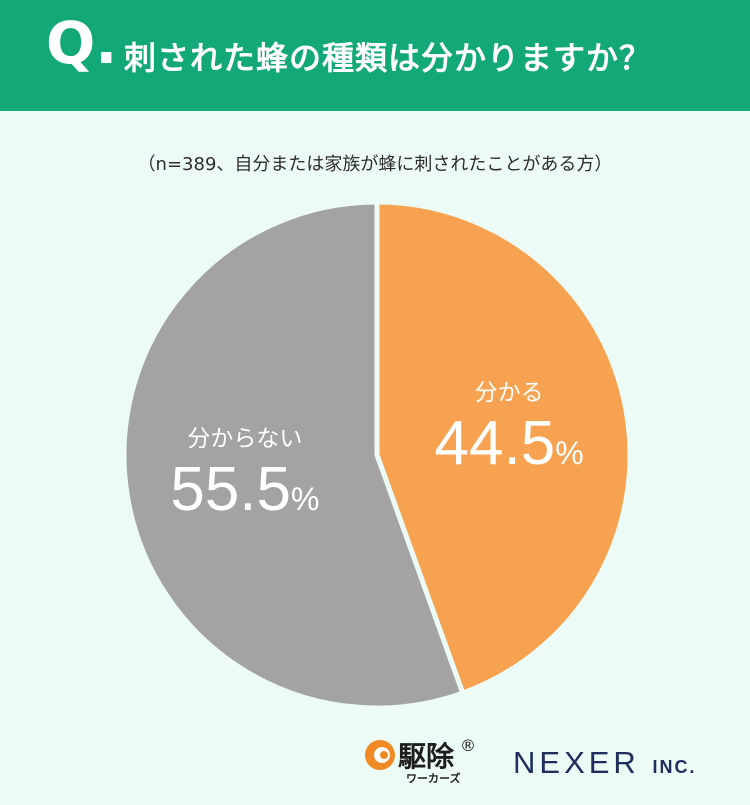 This screenshot has width=750, height=805. Describe the element at coordinates (576, 762) in the screenshot. I see `company-name: NEXER` at that location.